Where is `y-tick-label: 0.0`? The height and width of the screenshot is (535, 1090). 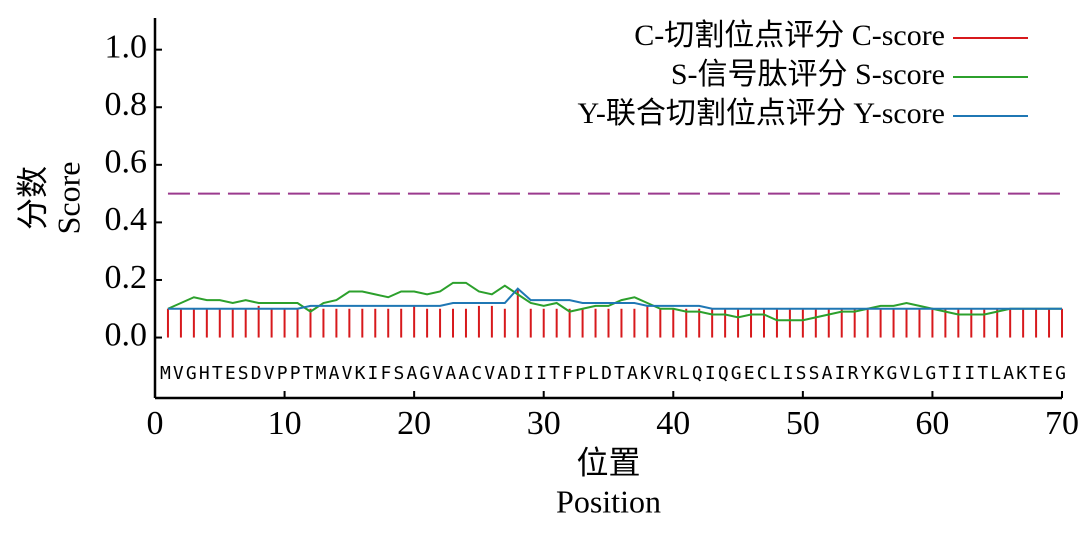 y-tick-label: 0.0 is located at coordinates (126, 334).